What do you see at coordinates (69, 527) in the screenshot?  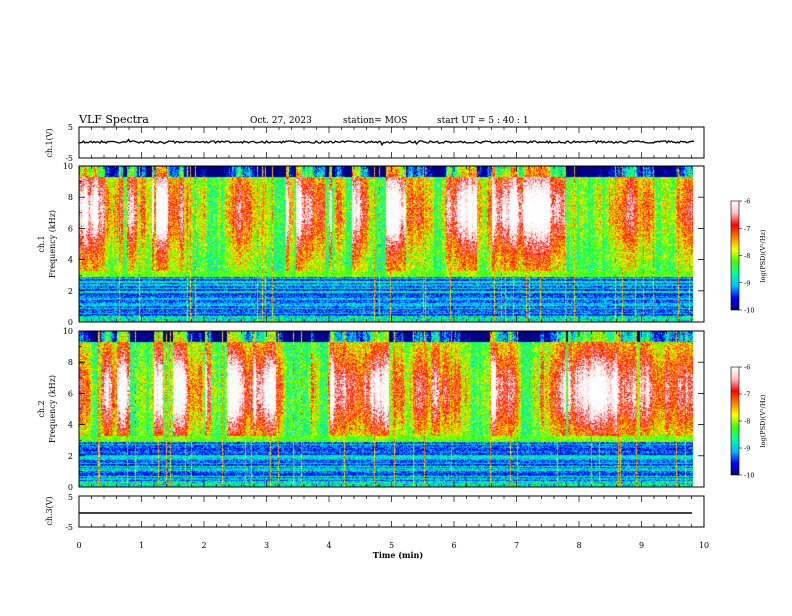 I see `ch3-ytick-bottom: -5` at bounding box center [69, 527].